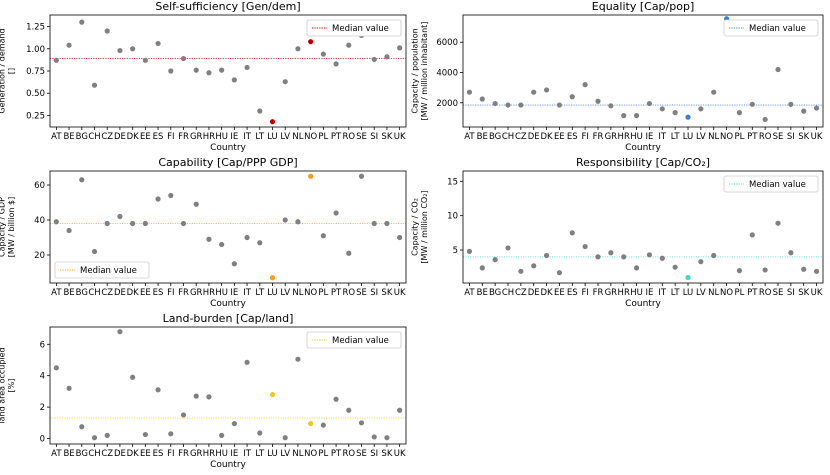  What do you see at coordinates (133, 223) in the screenshot?
I see `data-point-dk` at bounding box center [133, 223].